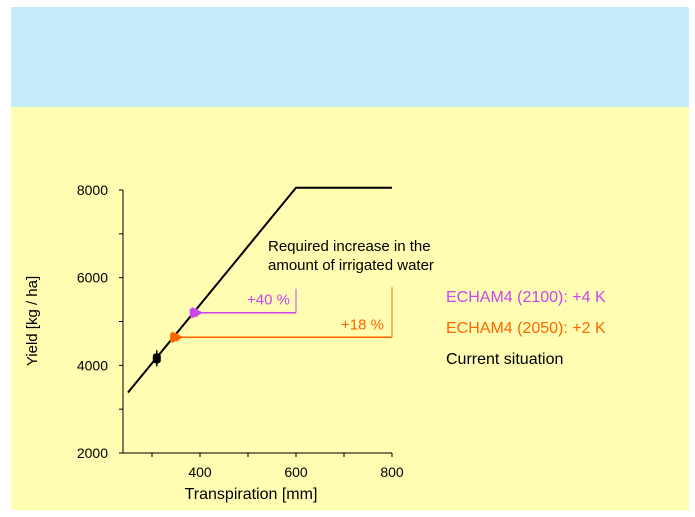  Describe the element at coordinates (92, 453) in the screenshot. I see `y-tick-label: 2000` at that location.